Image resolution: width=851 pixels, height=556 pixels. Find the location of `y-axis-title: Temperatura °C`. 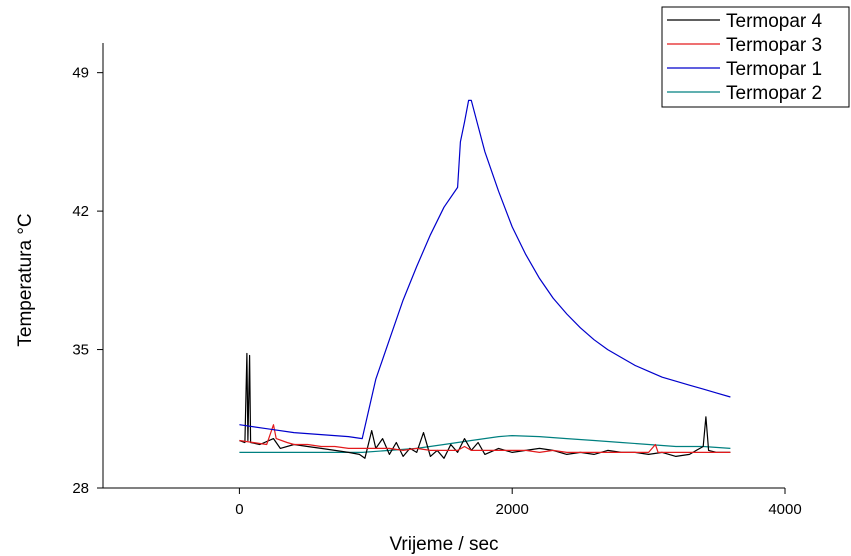

y-axis-title: Temperatura °C is located at coordinates (25, 279).